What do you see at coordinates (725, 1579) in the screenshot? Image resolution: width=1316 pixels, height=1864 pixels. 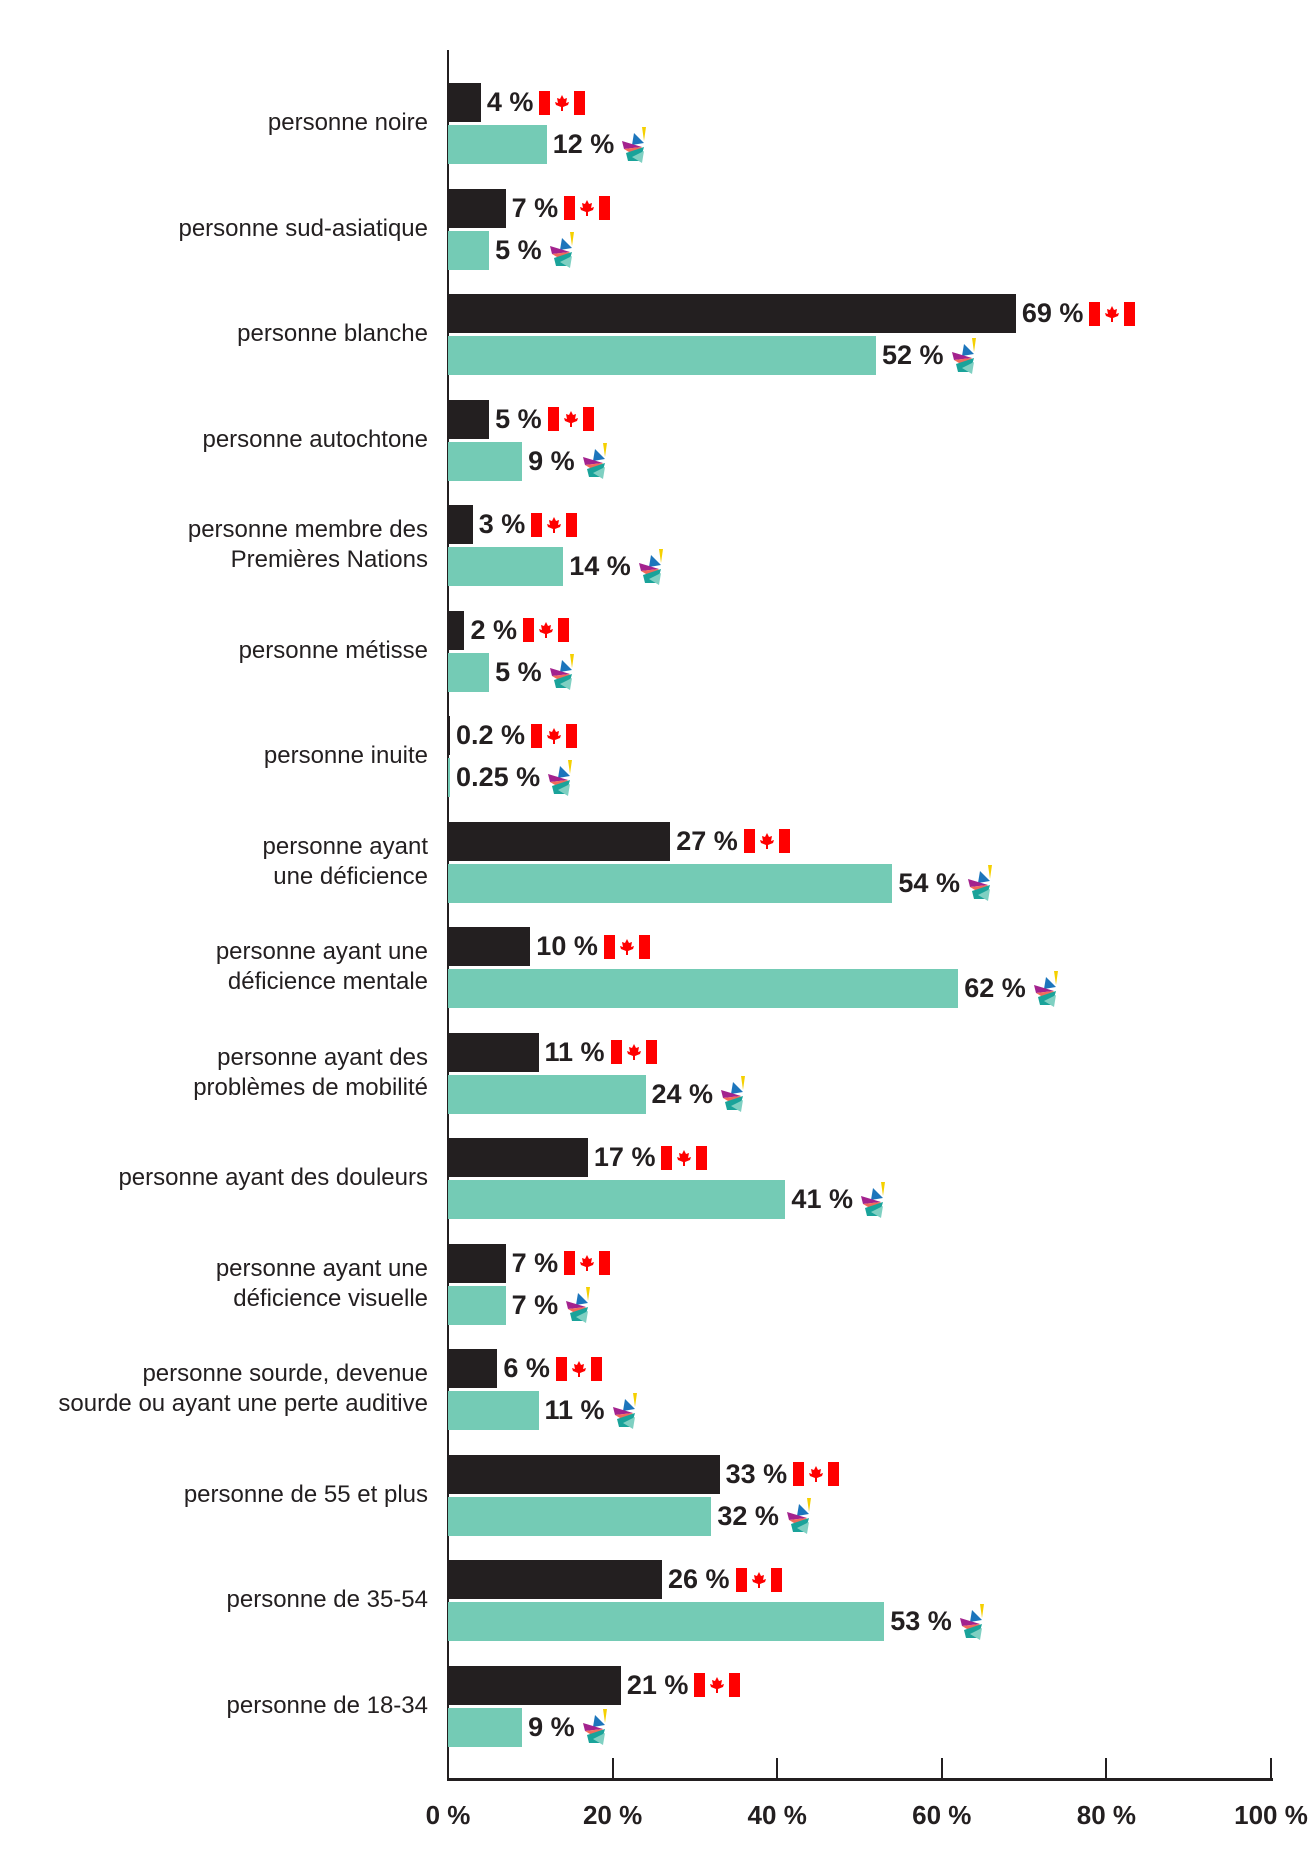 I see `data-label: 26 %` at bounding box center [725, 1579].